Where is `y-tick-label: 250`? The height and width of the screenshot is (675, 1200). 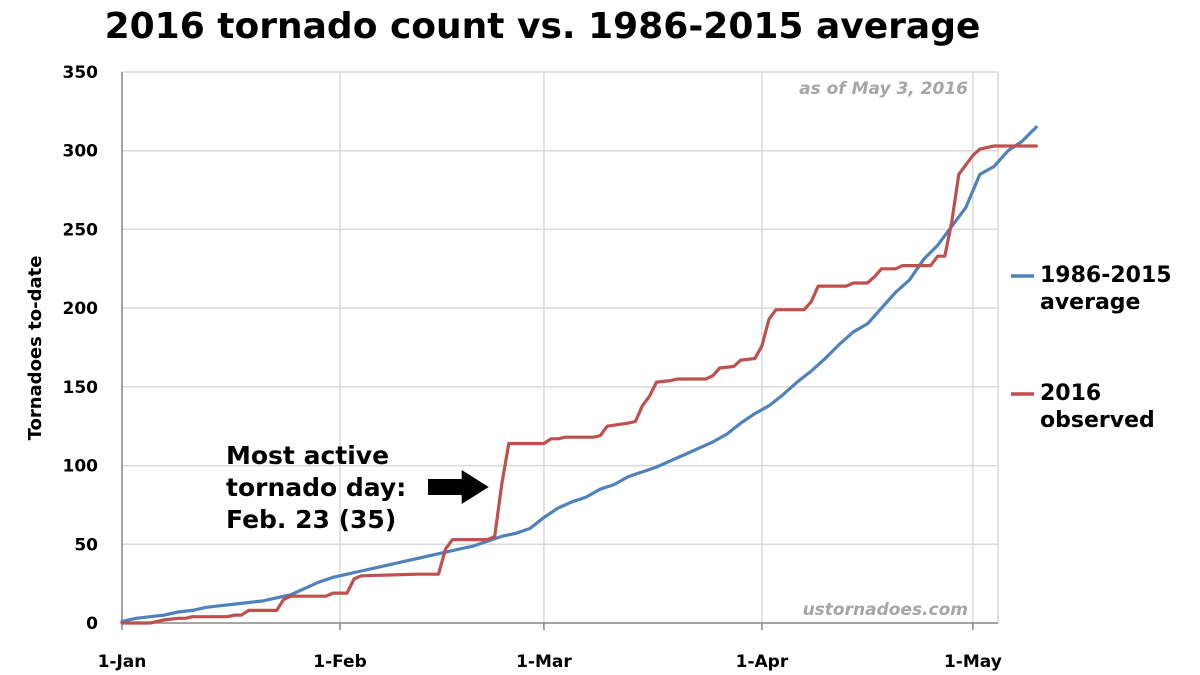 y-tick-label: 250 is located at coordinates (81, 230).